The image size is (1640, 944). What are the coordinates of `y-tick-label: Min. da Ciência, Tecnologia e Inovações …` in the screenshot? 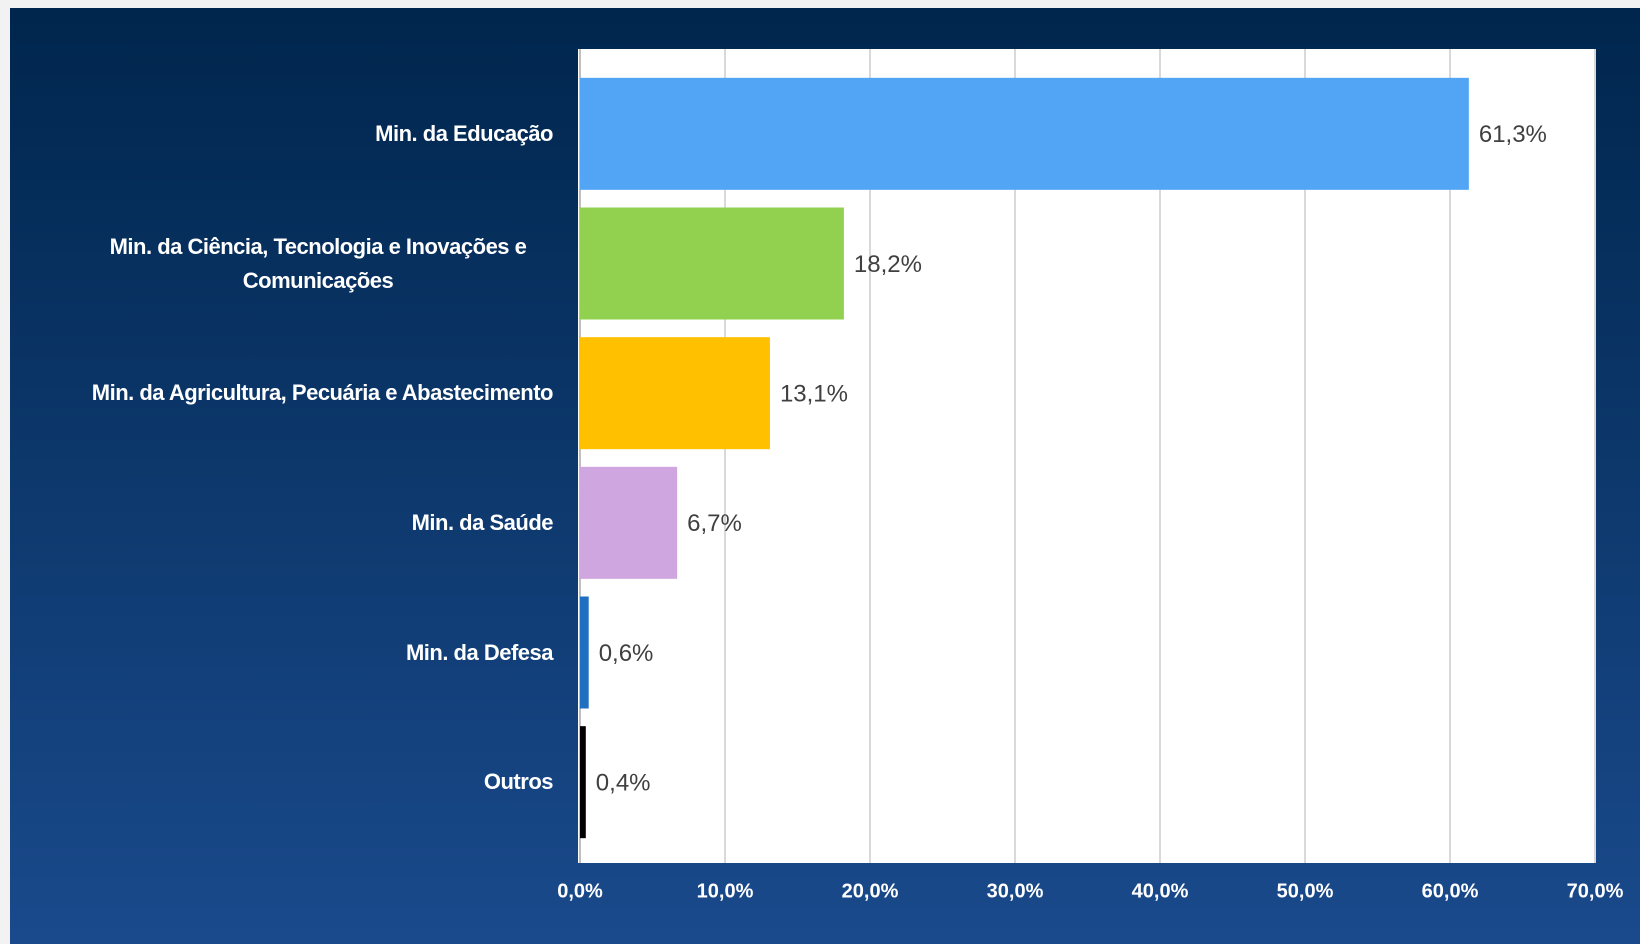 It's located at (318, 263).